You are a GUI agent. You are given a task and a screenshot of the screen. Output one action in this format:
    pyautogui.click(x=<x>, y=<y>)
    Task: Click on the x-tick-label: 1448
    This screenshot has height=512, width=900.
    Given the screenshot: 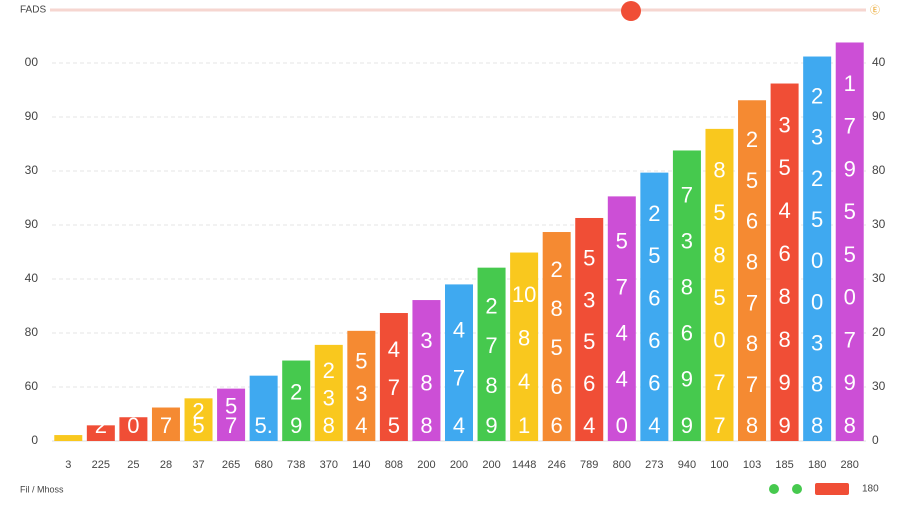 What is the action you would take?
    pyautogui.click(x=524, y=465)
    